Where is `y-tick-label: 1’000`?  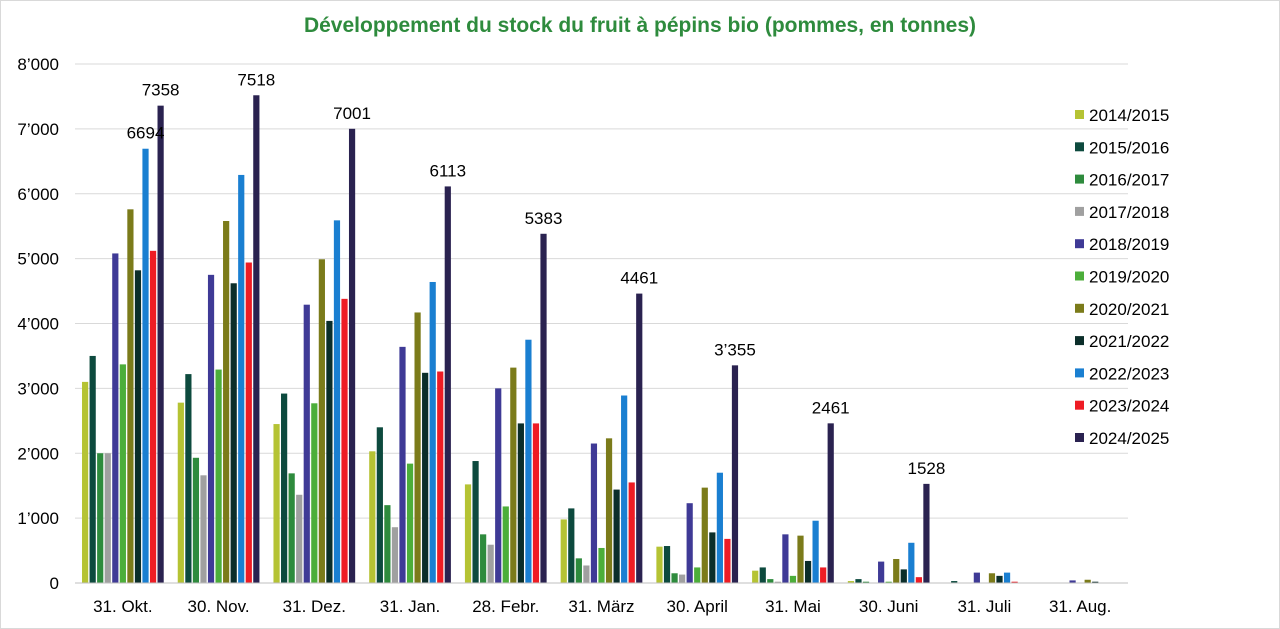
y-tick-label: 1’000 is located at coordinates (38, 518).